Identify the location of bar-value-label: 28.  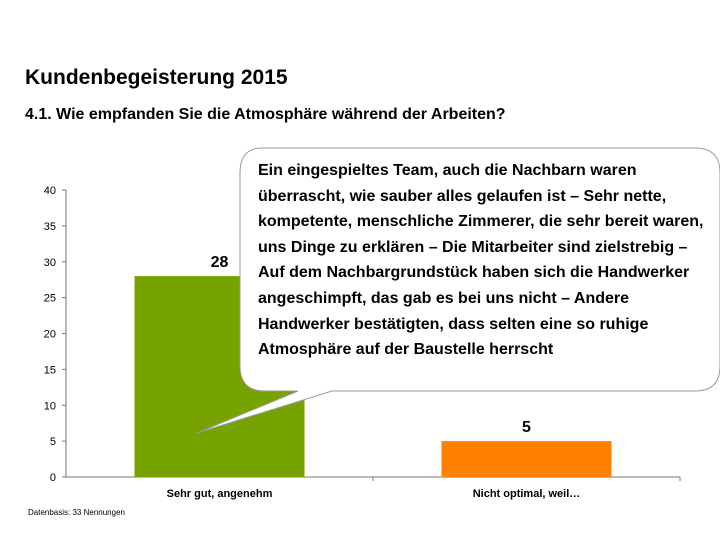
(220, 262).